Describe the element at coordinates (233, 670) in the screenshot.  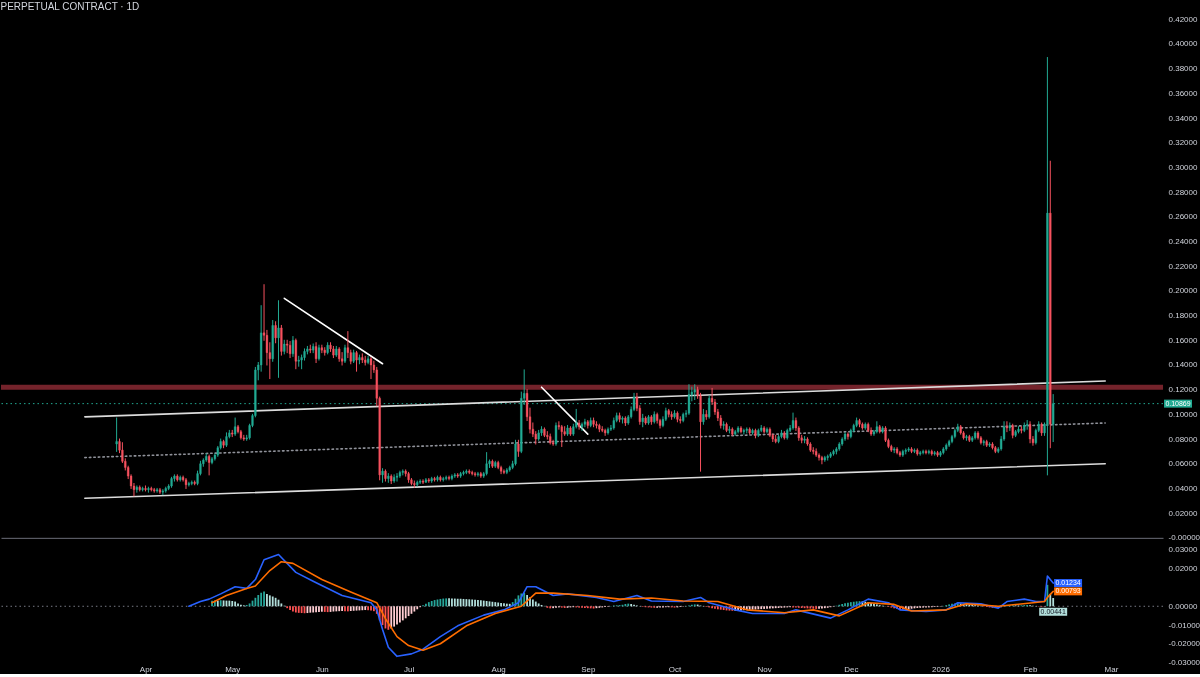
I see `x-tick-label: May` at that location.